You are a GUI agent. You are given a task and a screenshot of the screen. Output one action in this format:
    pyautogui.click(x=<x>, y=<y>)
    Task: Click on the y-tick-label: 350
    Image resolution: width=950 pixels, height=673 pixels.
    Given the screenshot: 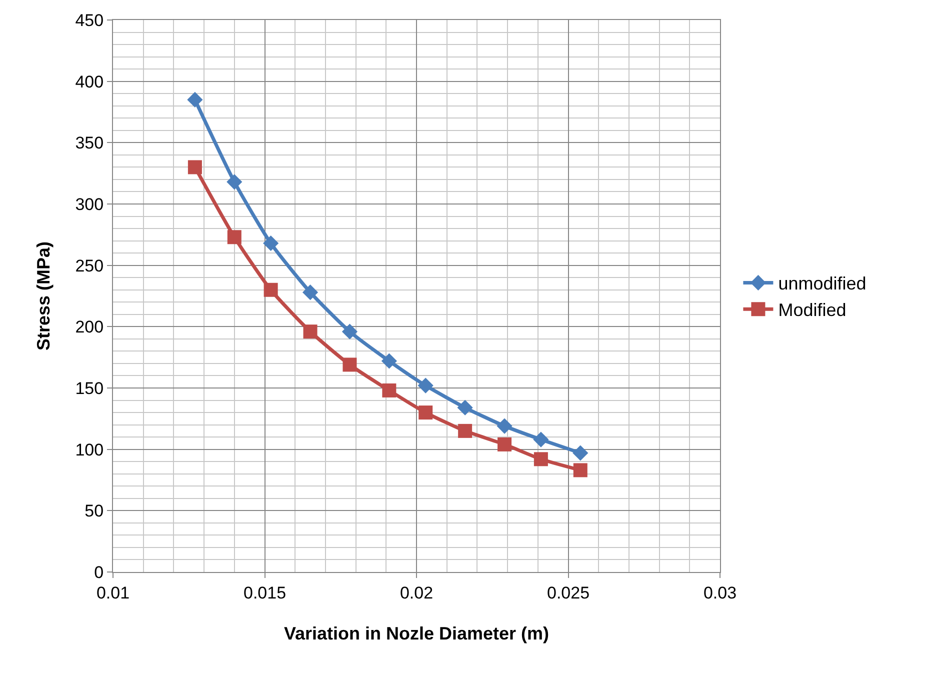 What is the action you would take?
    pyautogui.click(x=89, y=143)
    